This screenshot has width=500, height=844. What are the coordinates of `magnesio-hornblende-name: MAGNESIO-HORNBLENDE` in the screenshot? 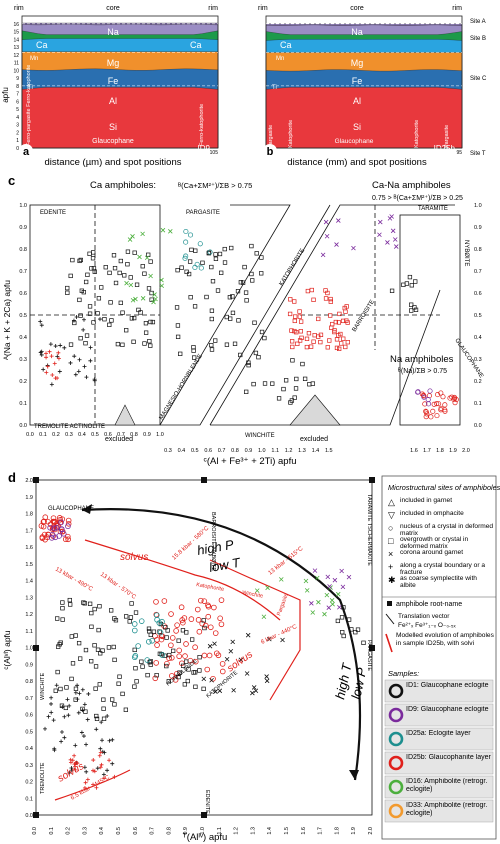 It's located at (181, 387).